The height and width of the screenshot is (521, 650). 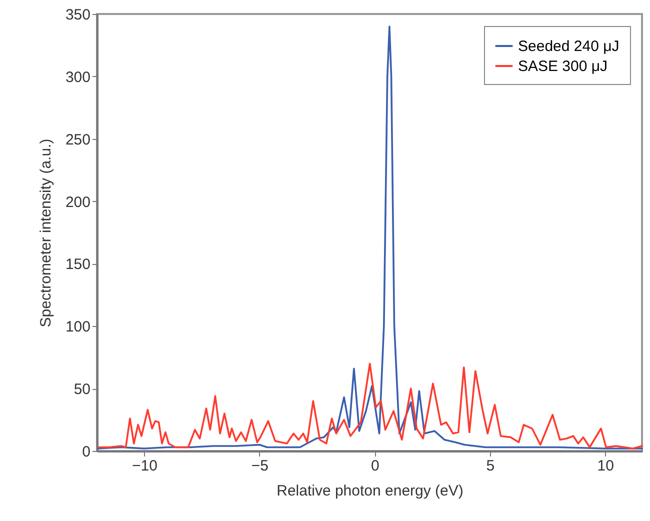 I want to click on line-series, so click(x=370, y=406).